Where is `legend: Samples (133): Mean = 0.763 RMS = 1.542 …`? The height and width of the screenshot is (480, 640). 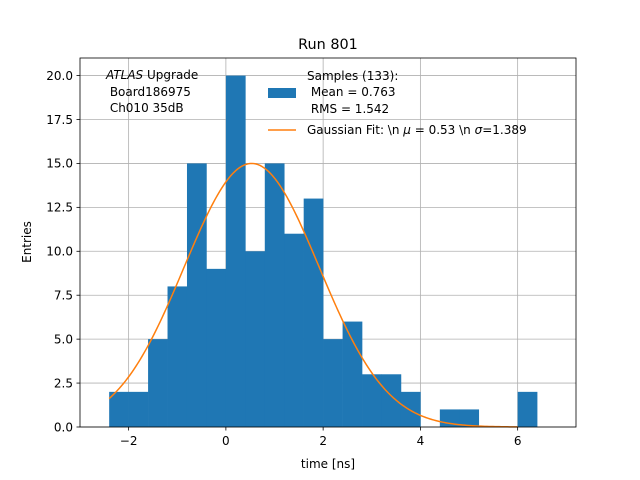 legend: Samples (133): Mean = 0.763 RMS = 1.542 … is located at coordinates (397, 103).